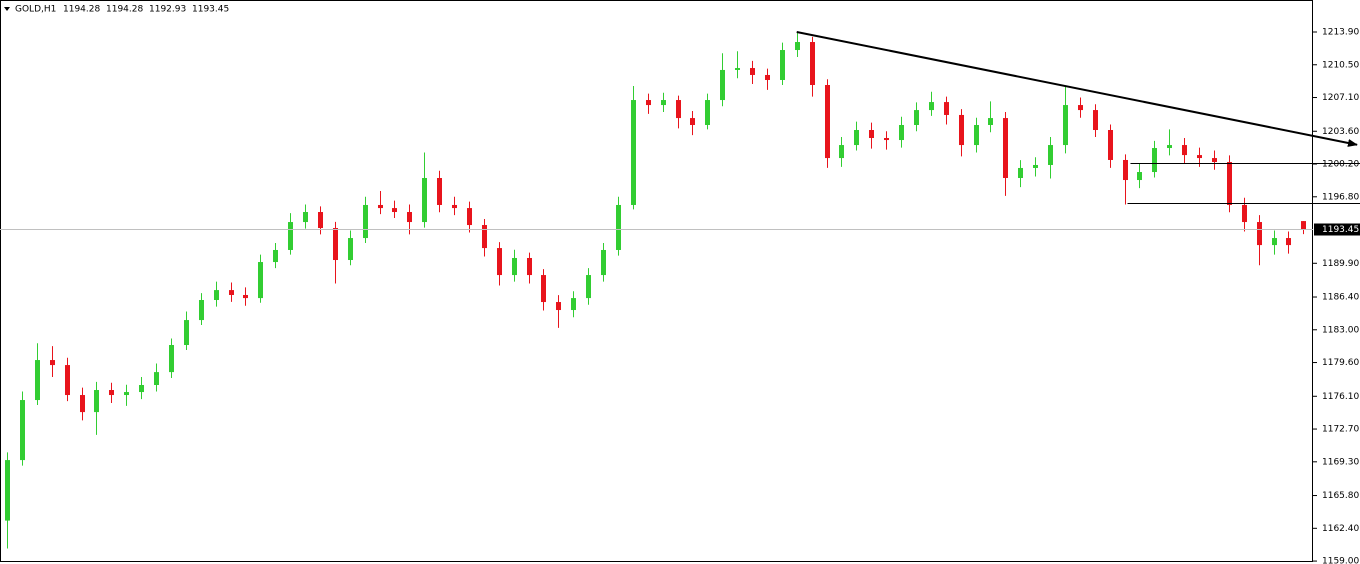 The image size is (1360, 564). What do you see at coordinates (210, 10) in the screenshot?
I see `bar-close: 1193.45` at bounding box center [210, 10].